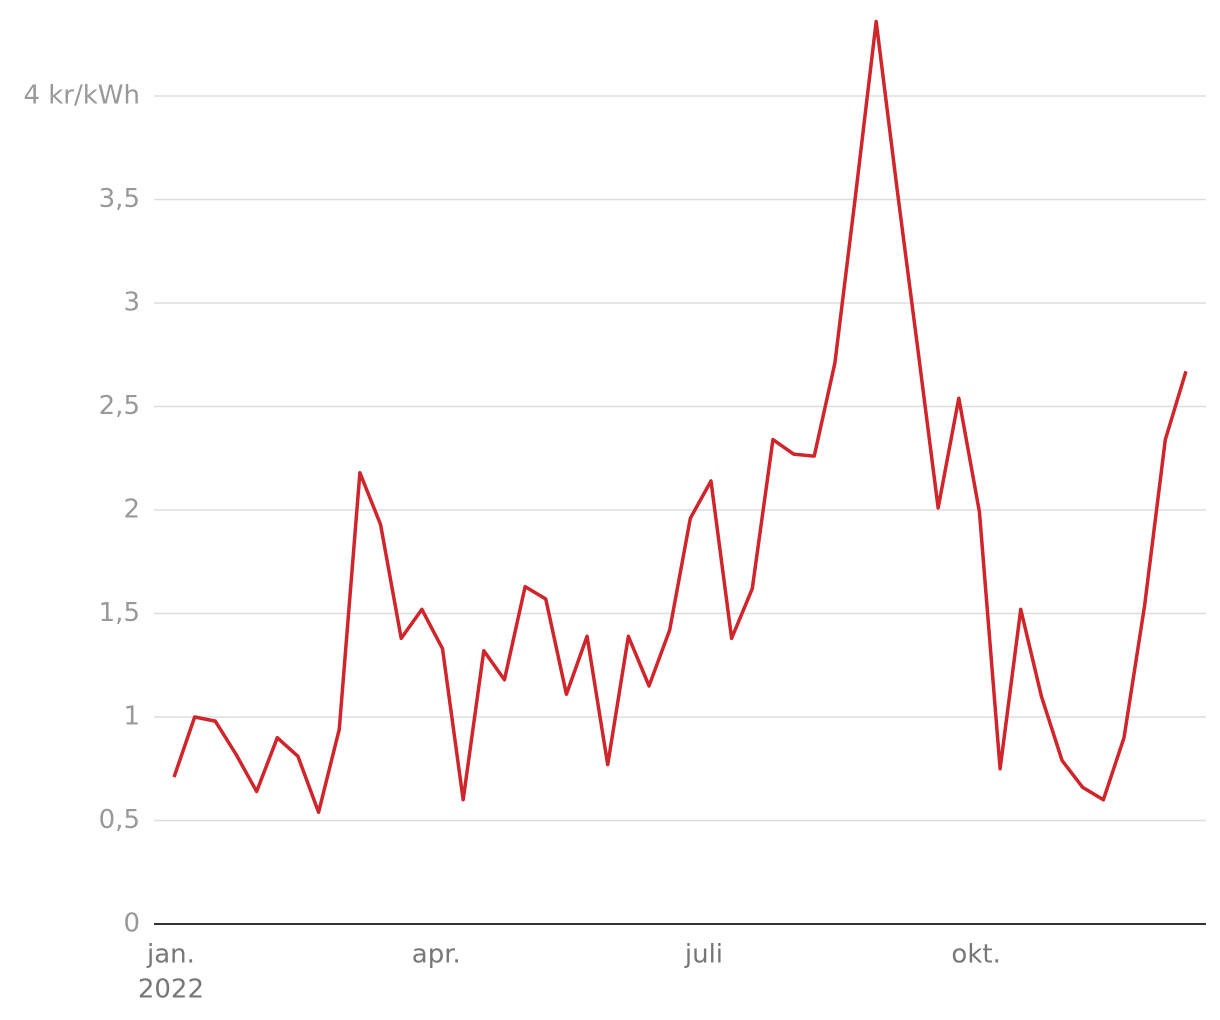 This screenshot has width=1220, height=1020. Describe the element at coordinates (131, 510) in the screenshot. I see `y-tick-label: 2` at that location.